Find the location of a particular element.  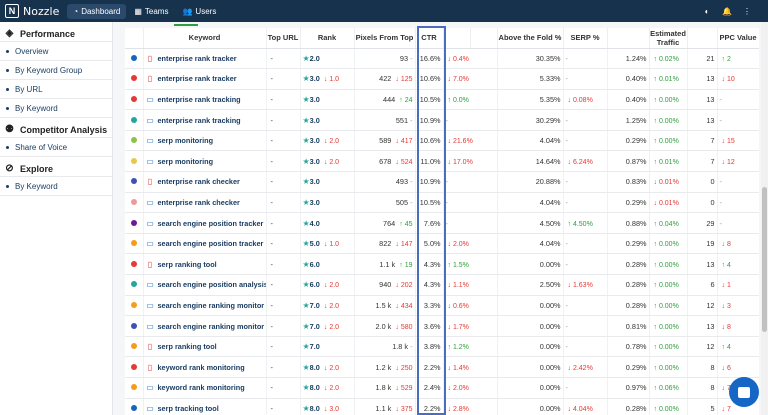

ctr-value: 3.3% is located at coordinates (432, 305).